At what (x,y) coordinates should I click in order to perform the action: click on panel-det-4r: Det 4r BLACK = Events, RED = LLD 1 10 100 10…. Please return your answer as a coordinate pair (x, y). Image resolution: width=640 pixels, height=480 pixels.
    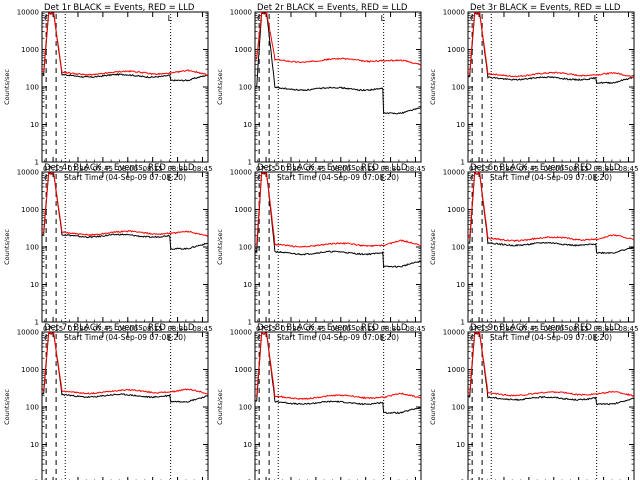
    Looking at the image, I should click on (108, 252).